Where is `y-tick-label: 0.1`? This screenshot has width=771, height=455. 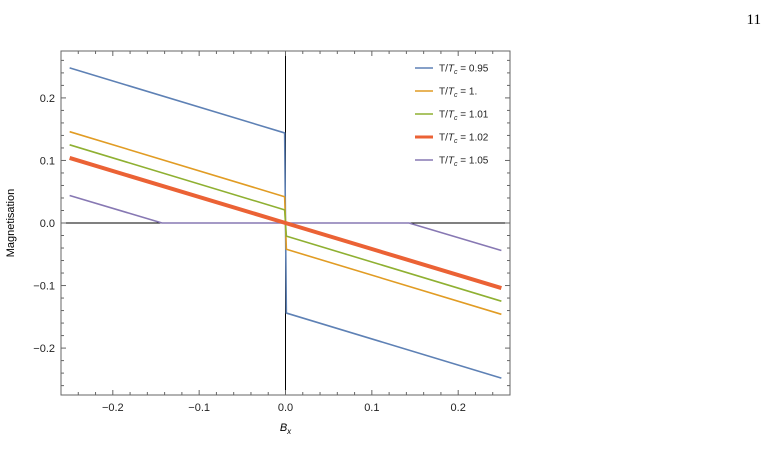 y-tick-label: 0.1 is located at coordinates (47, 161).